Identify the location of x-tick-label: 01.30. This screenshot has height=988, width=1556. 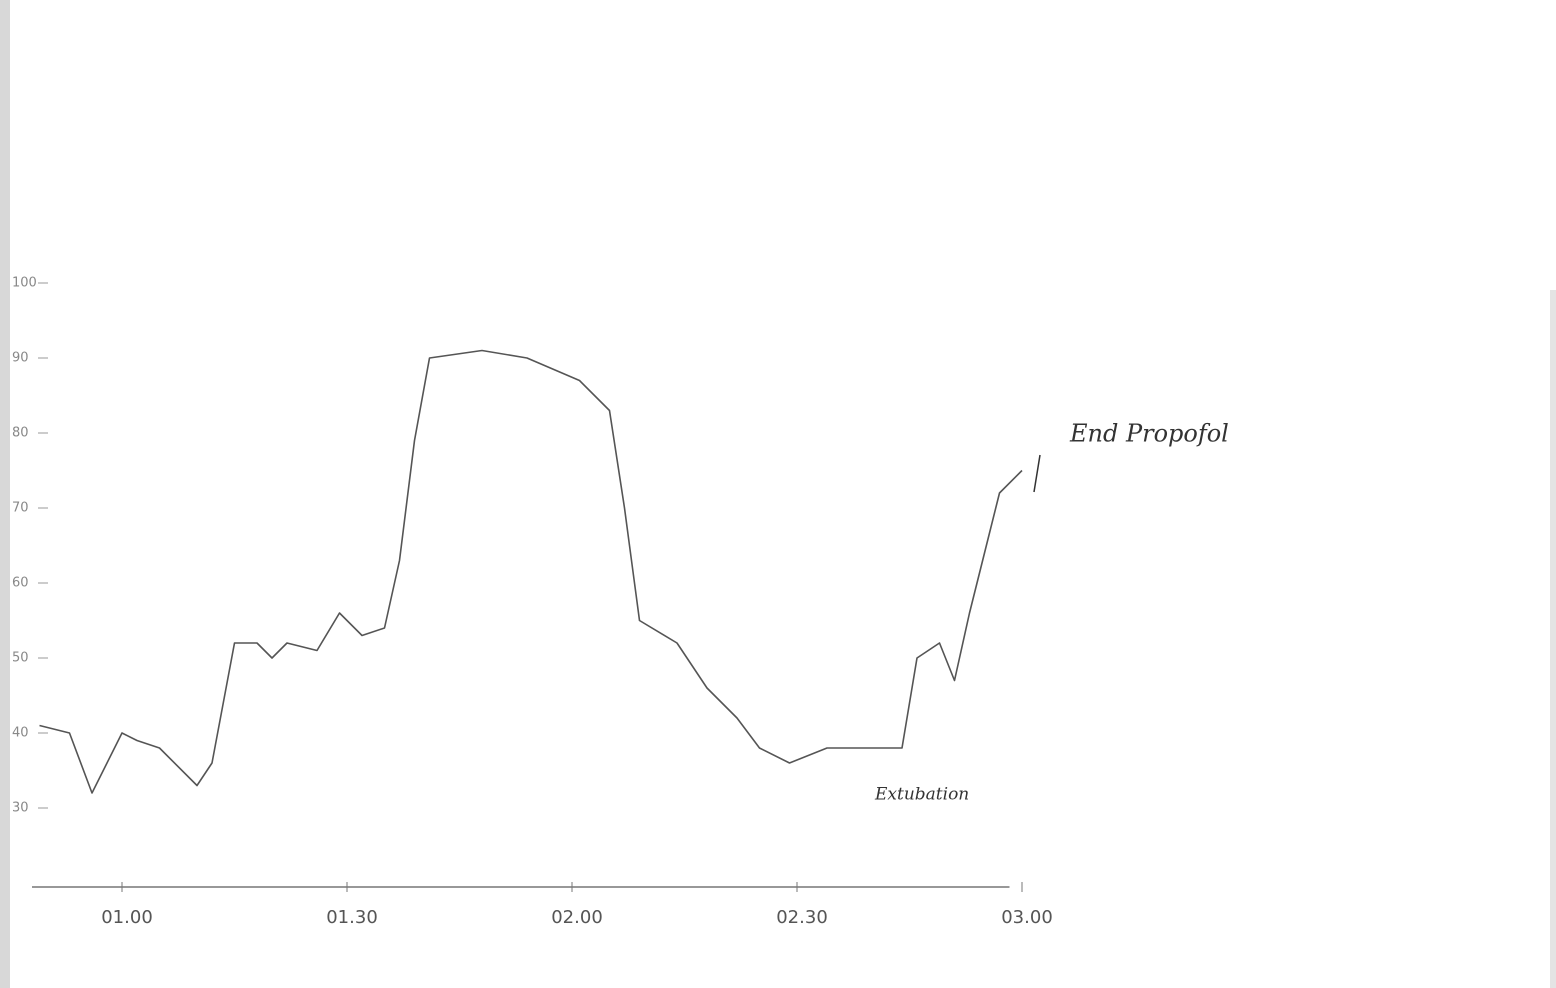
(352, 917).